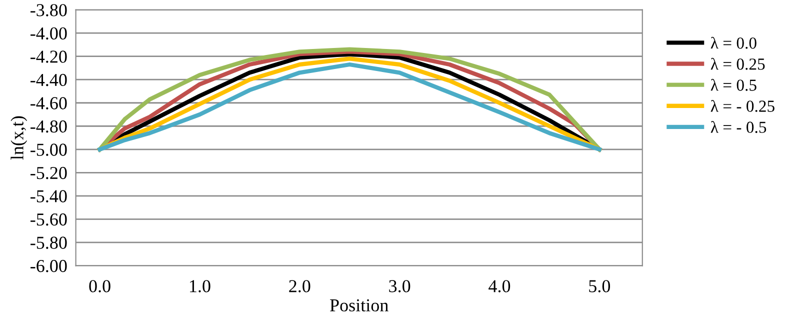  Describe the element at coordinates (733, 84) in the screenshot. I see `legend-label: λ = 0.5` at that location.